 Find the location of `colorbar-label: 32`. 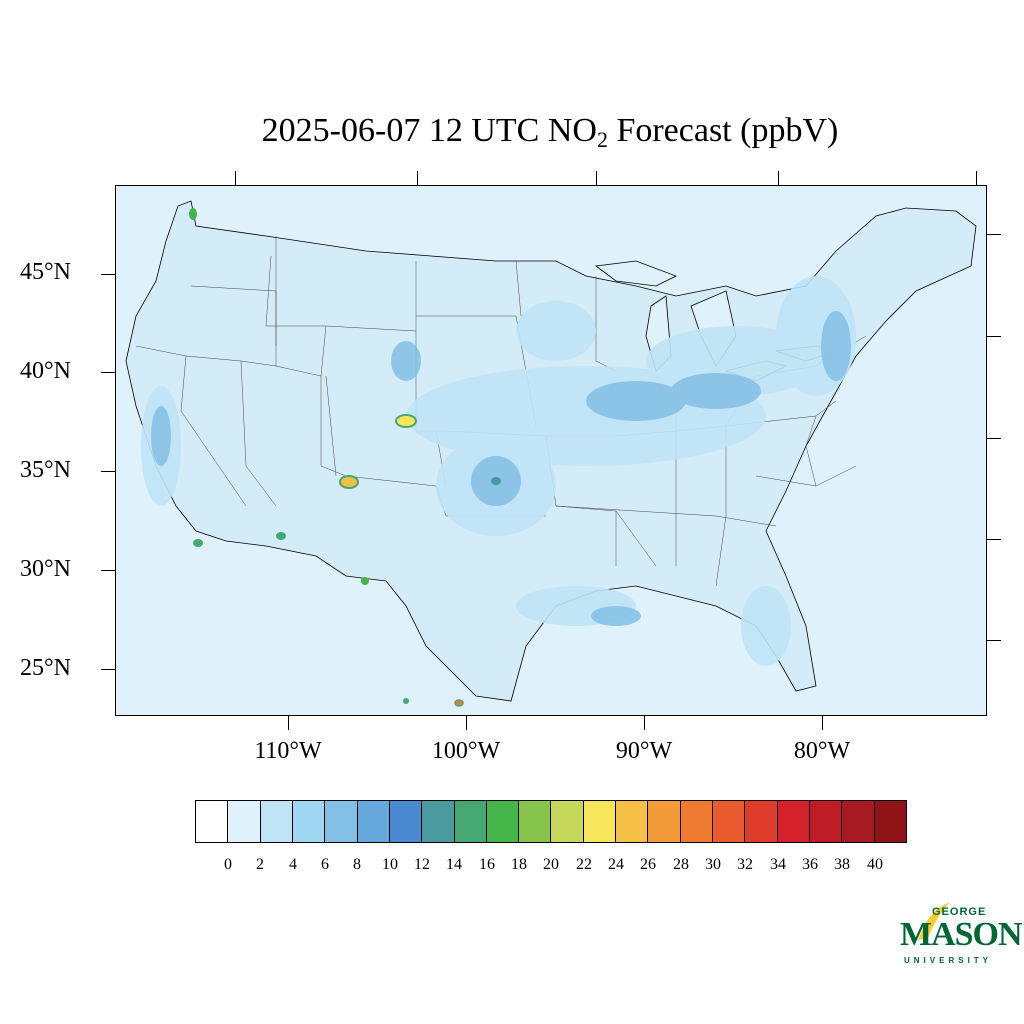

colorbar-label: 32 is located at coordinates (745, 864).